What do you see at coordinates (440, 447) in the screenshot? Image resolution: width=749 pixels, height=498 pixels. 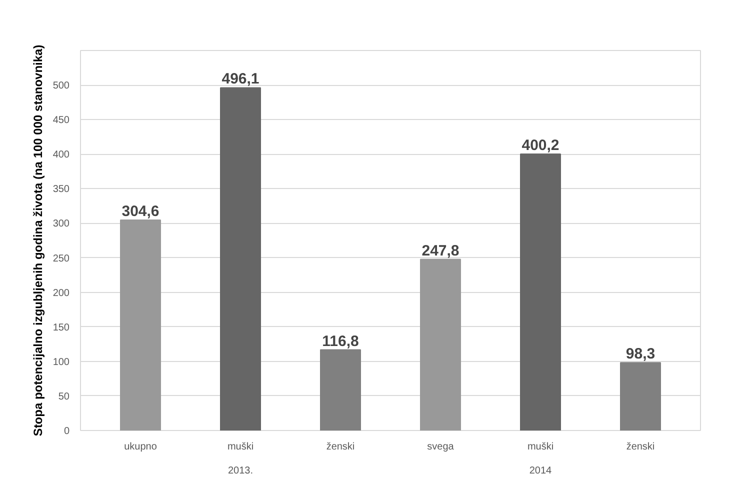 I see `x-tick-label: svega` at bounding box center [440, 447].